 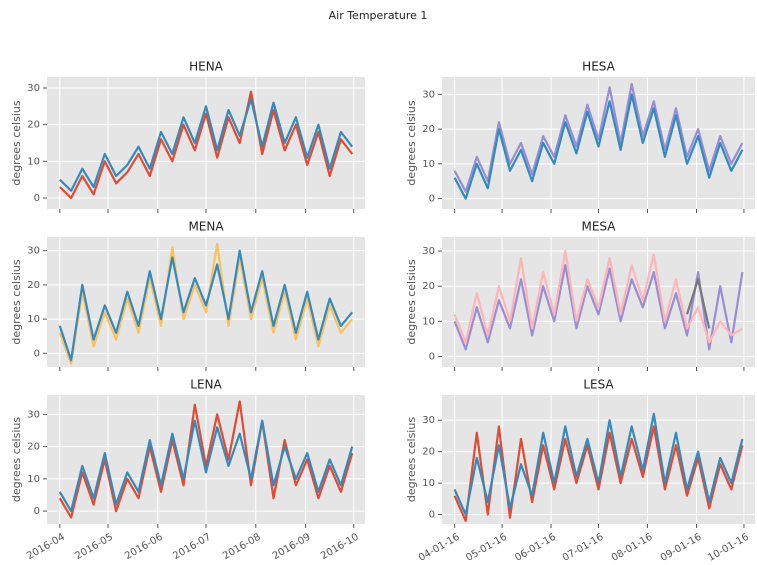 I want to click on subplot-title: MESA, so click(x=599, y=227).